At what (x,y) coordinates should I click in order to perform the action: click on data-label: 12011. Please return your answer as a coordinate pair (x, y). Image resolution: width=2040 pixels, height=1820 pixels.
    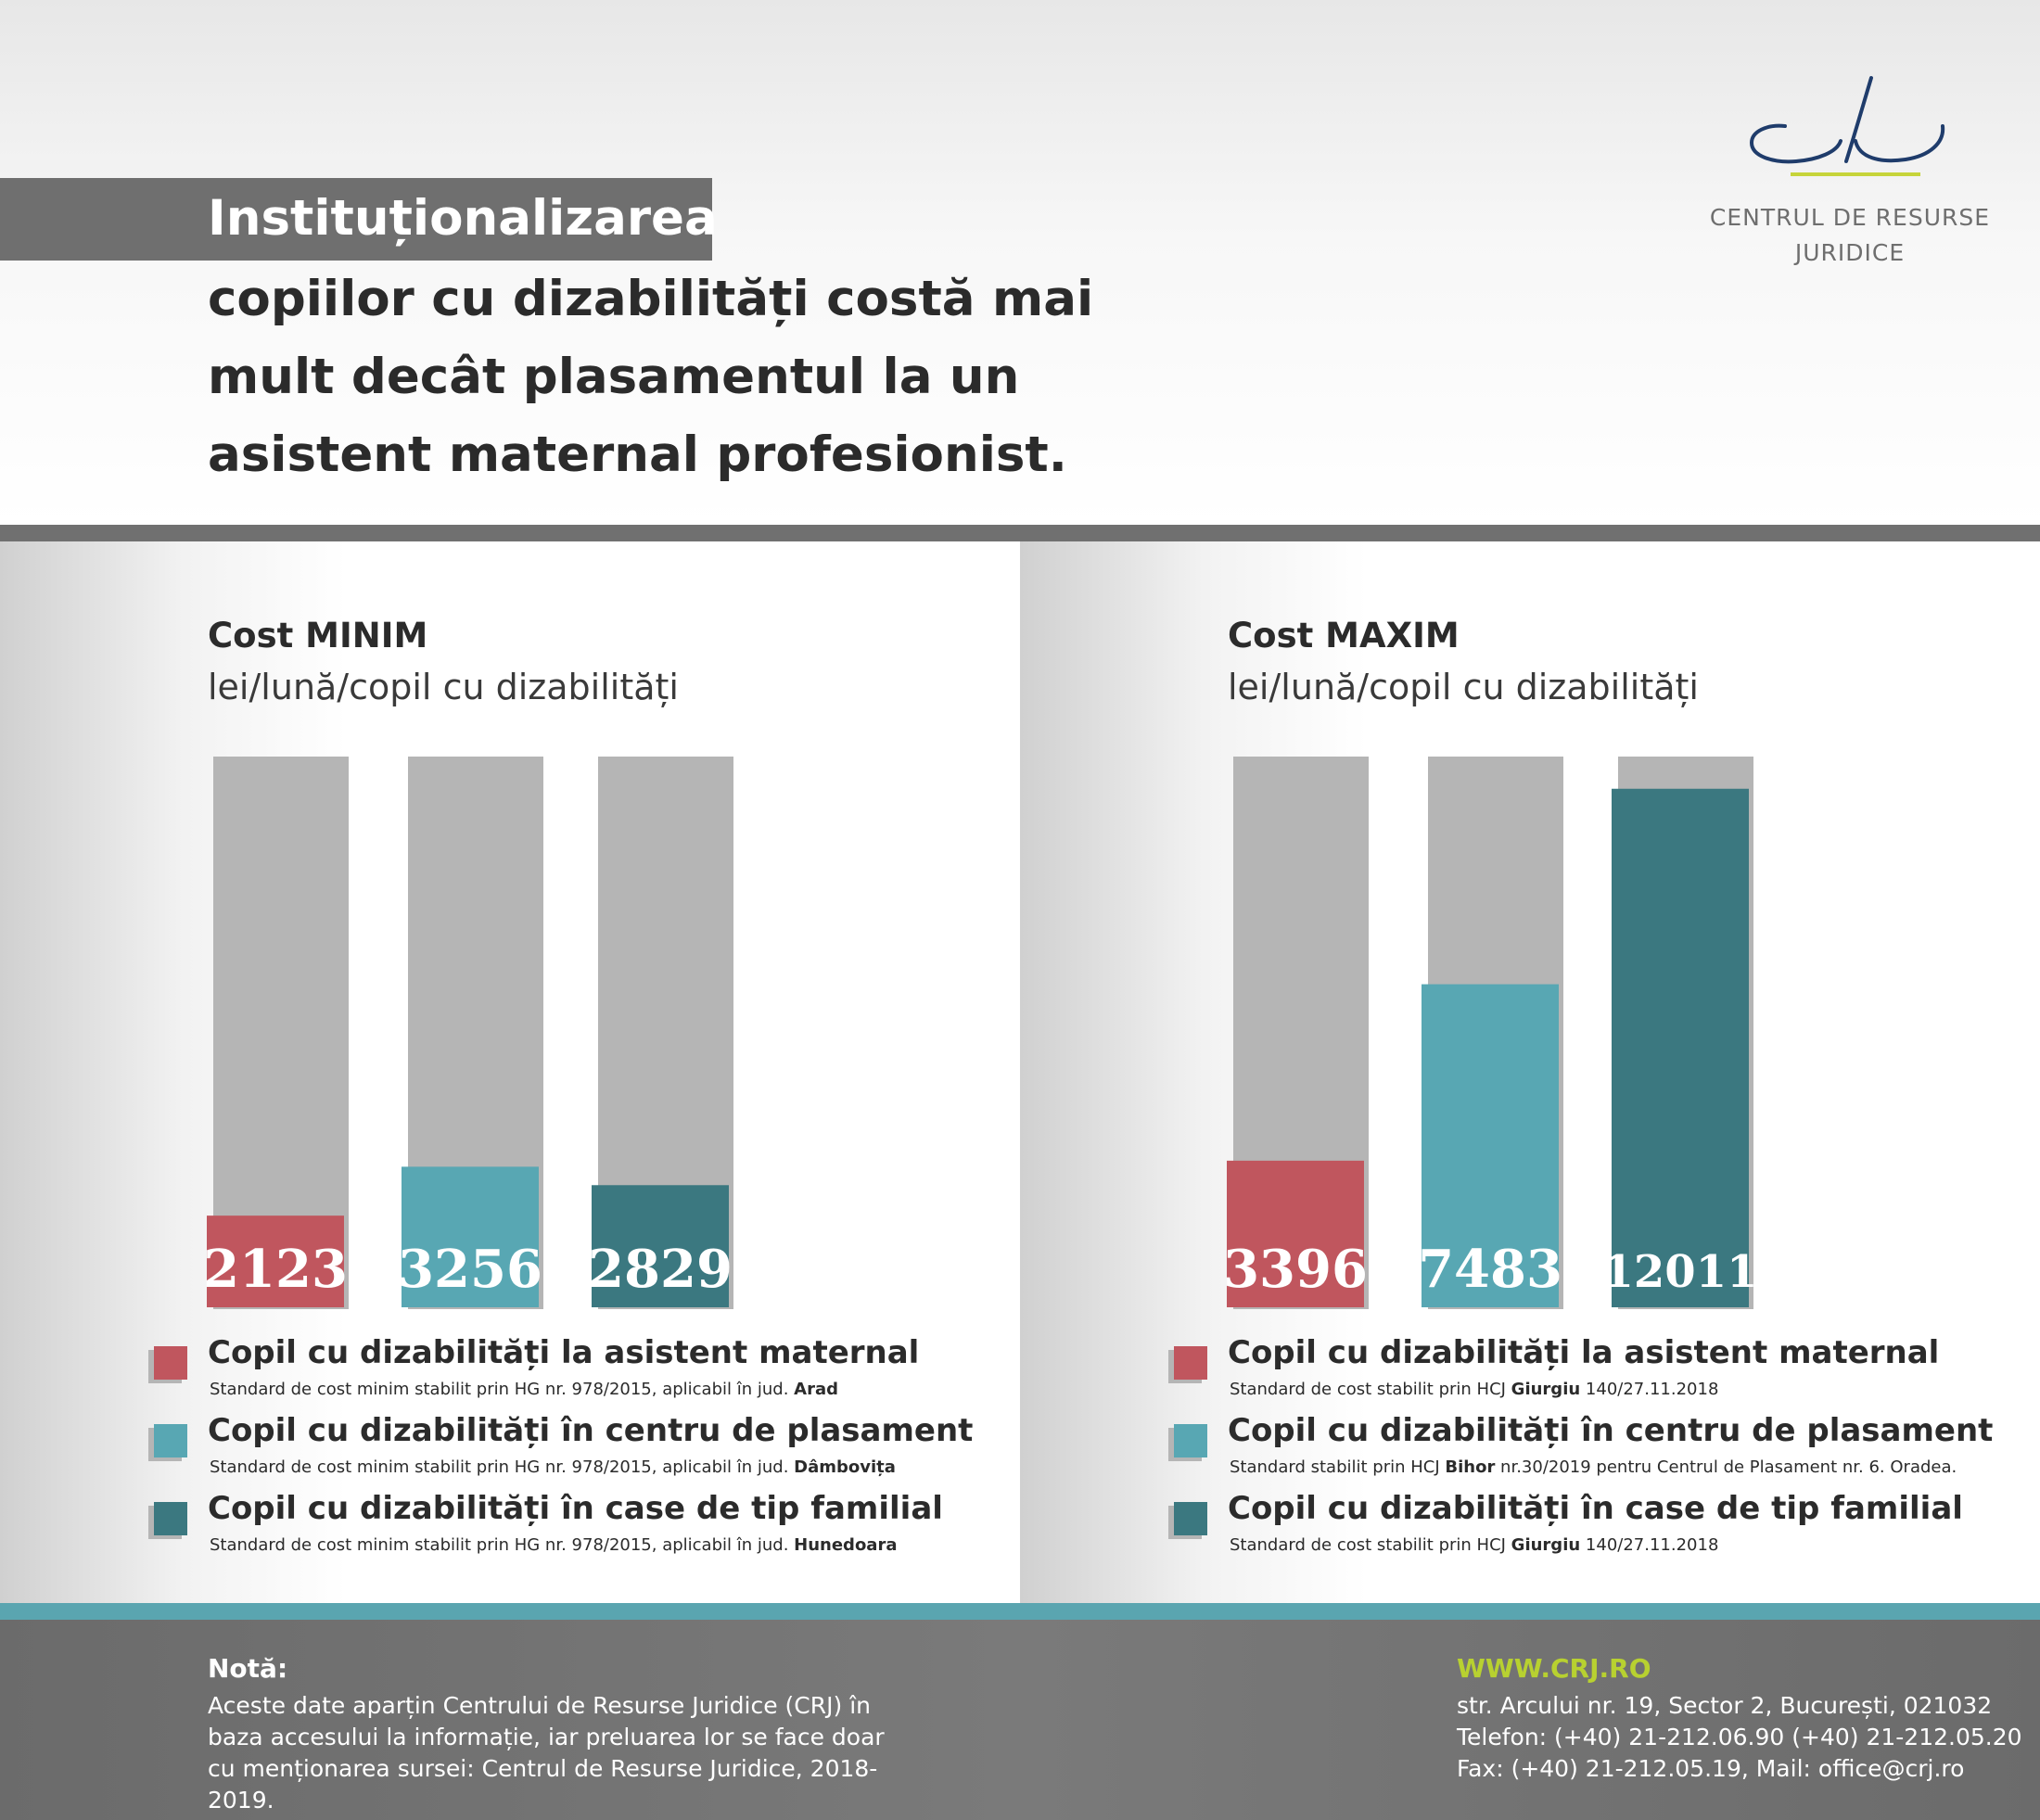
    Looking at the image, I should click on (1680, 1272).